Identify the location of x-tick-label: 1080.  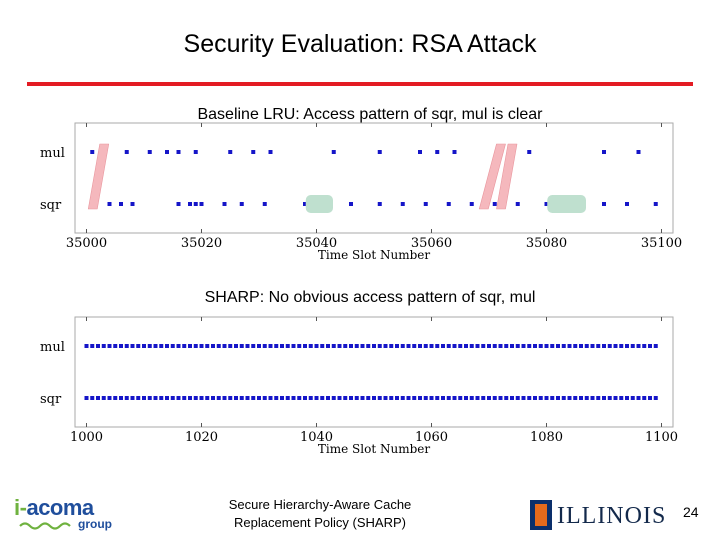
(546, 437).